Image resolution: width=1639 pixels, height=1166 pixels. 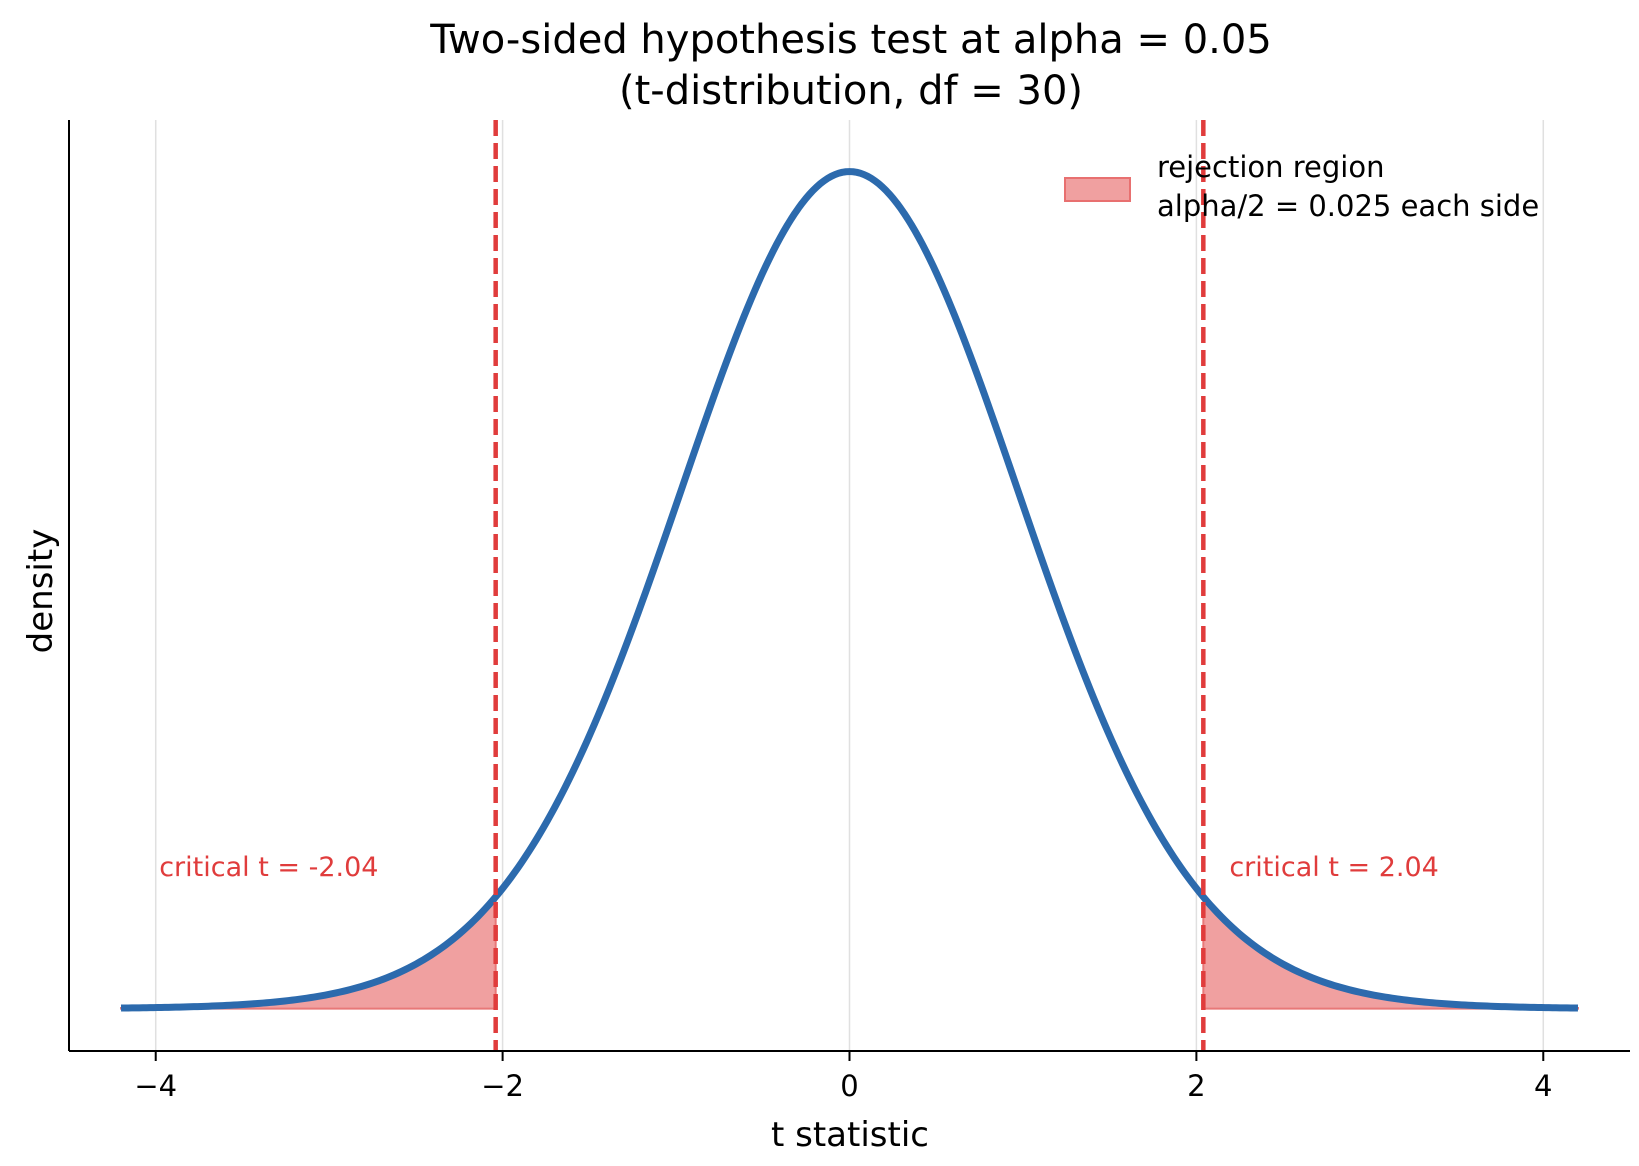 I want to click on x-tick-label: 0, so click(x=849, y=1086).